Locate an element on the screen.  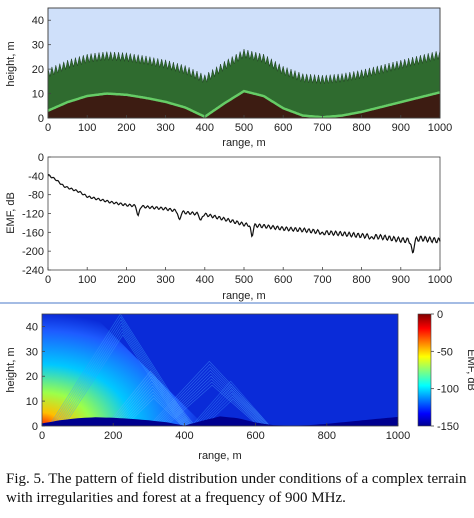
colorbar-tick-label: -150 is located at coordinates (448, 427).